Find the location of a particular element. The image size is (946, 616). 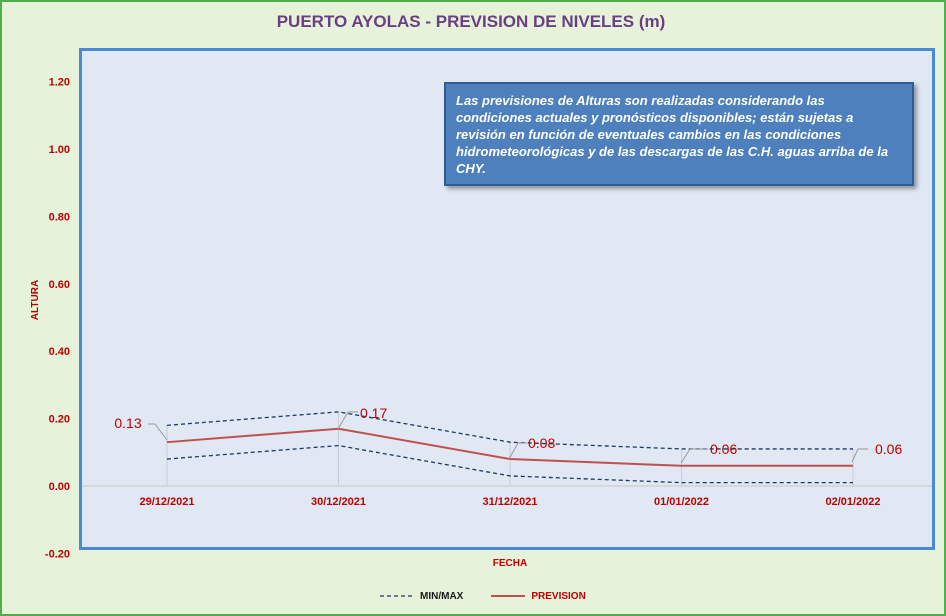

legend: MIN/MAX PREVISION is located at coordinates (497, 596).